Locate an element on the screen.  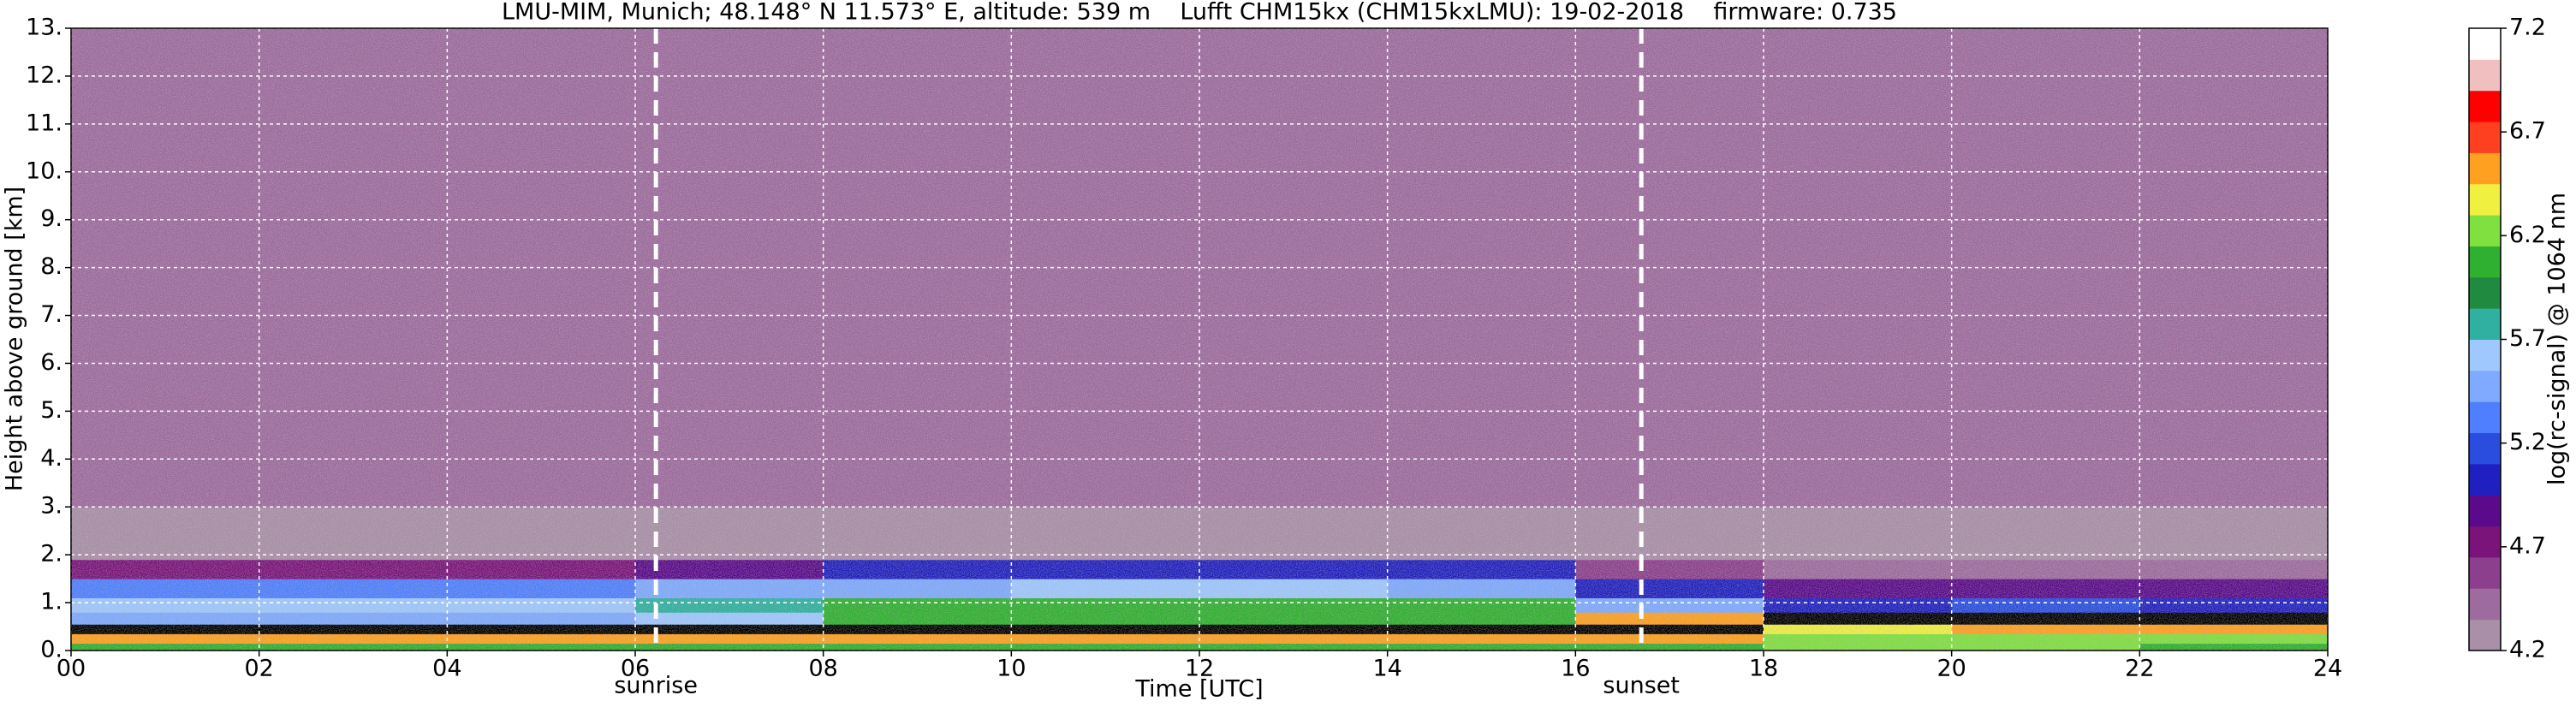
y-tick-label: 1. is located at coordinates (51, 602).